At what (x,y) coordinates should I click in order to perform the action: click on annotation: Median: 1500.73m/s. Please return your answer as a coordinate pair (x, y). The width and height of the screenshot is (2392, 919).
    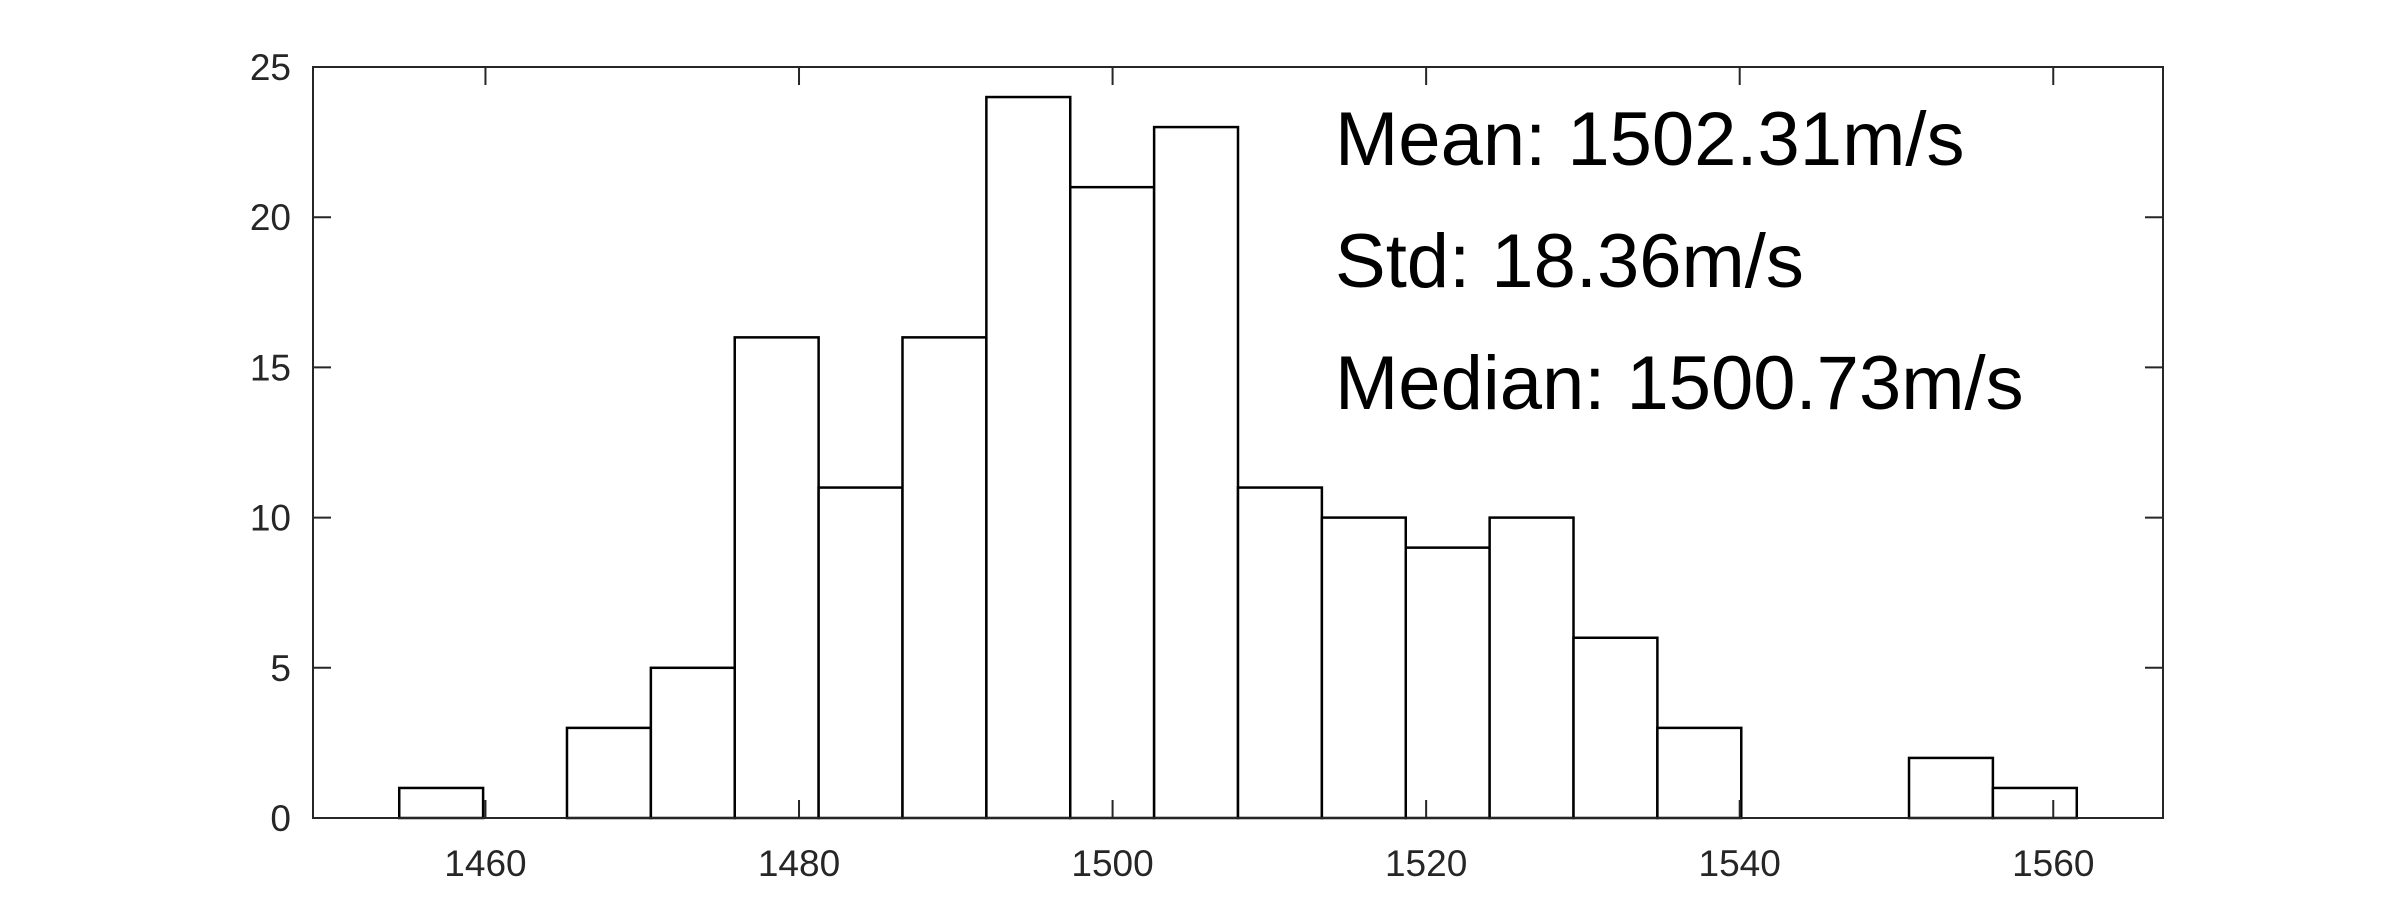
    Looking at the image, I should click on (1679, 383).